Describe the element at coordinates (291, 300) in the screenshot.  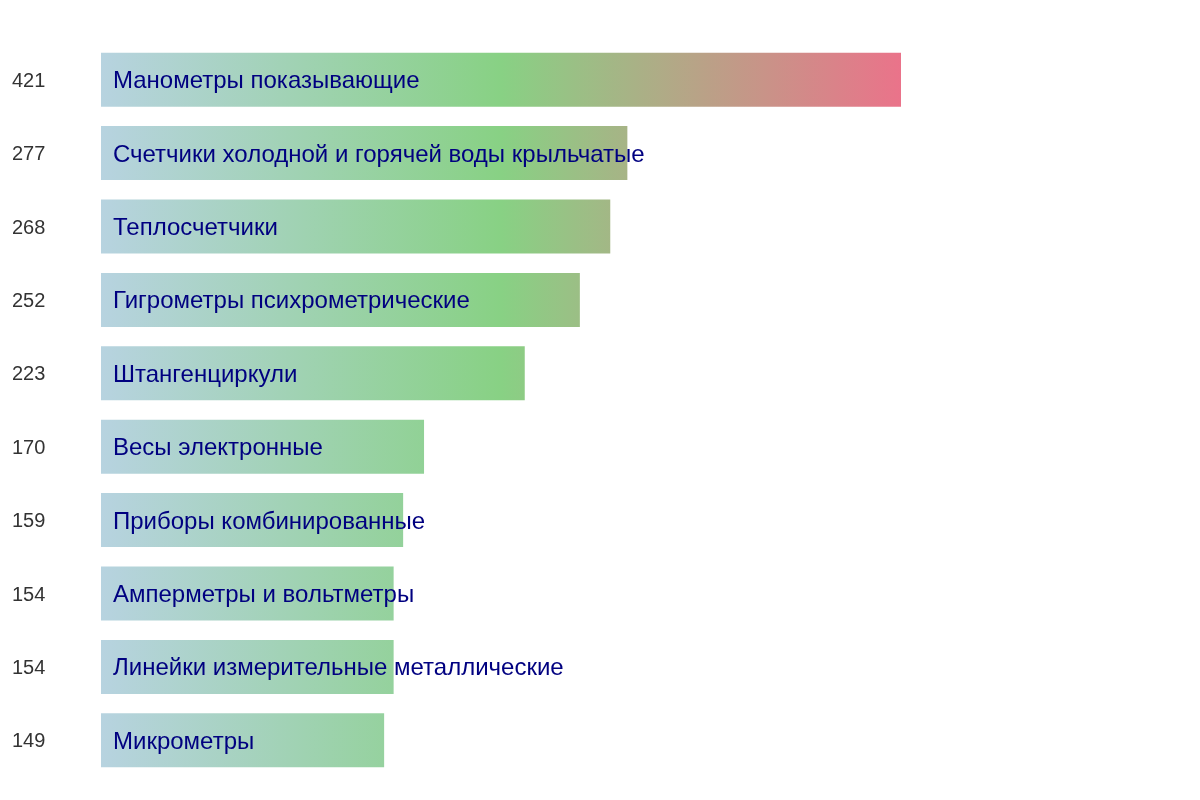
I see `y-tick-label: Гигрометры психрометрические` at that location.